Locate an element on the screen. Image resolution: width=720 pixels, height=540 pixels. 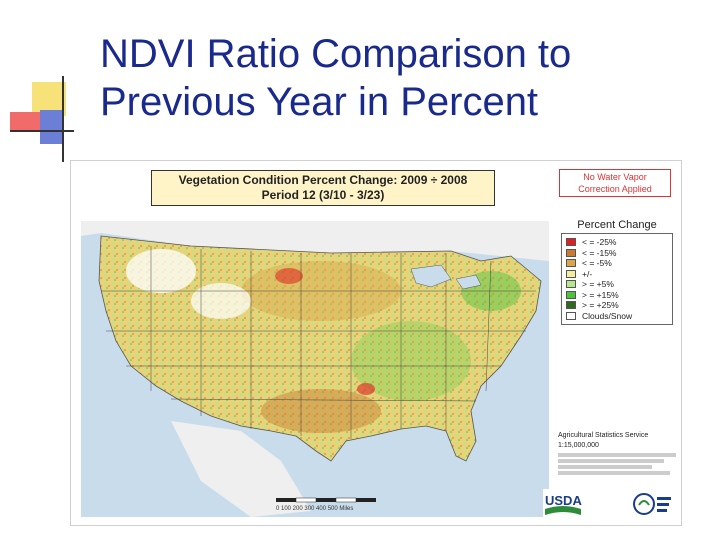
scale-bar-label: 0 100 200 300 400 500 Miles is located at coordinates (315, 509).